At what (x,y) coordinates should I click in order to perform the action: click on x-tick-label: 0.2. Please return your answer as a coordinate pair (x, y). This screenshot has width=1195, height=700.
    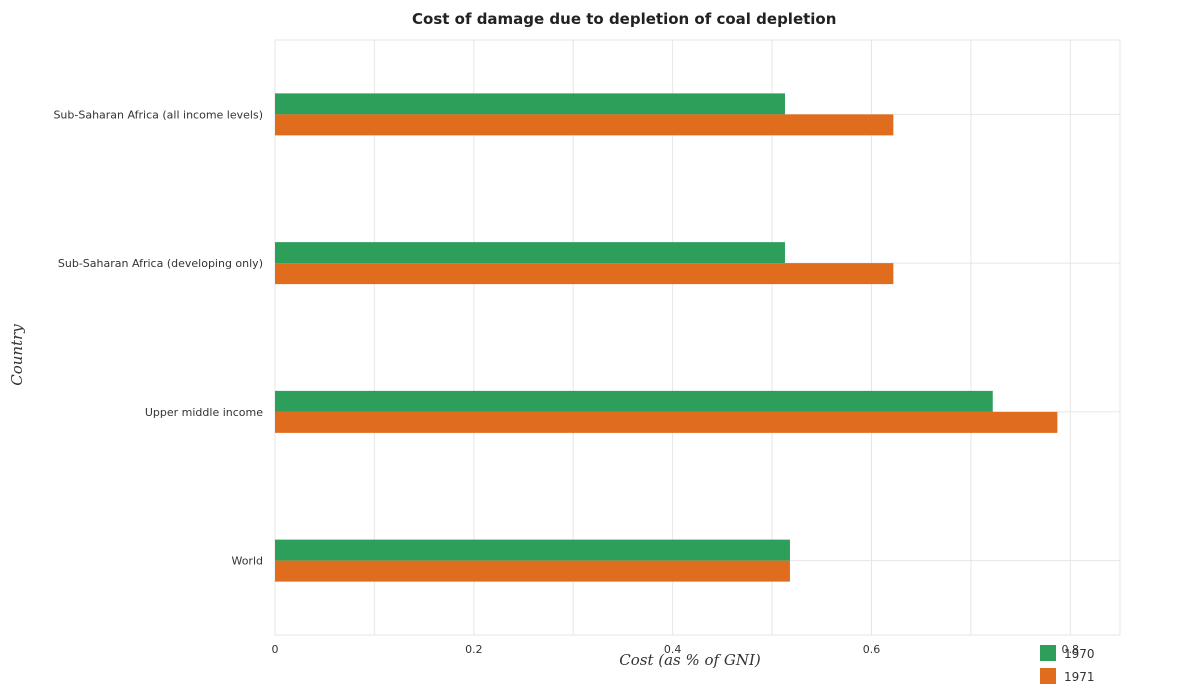
    Looking at the image, I should click on (474, 649).